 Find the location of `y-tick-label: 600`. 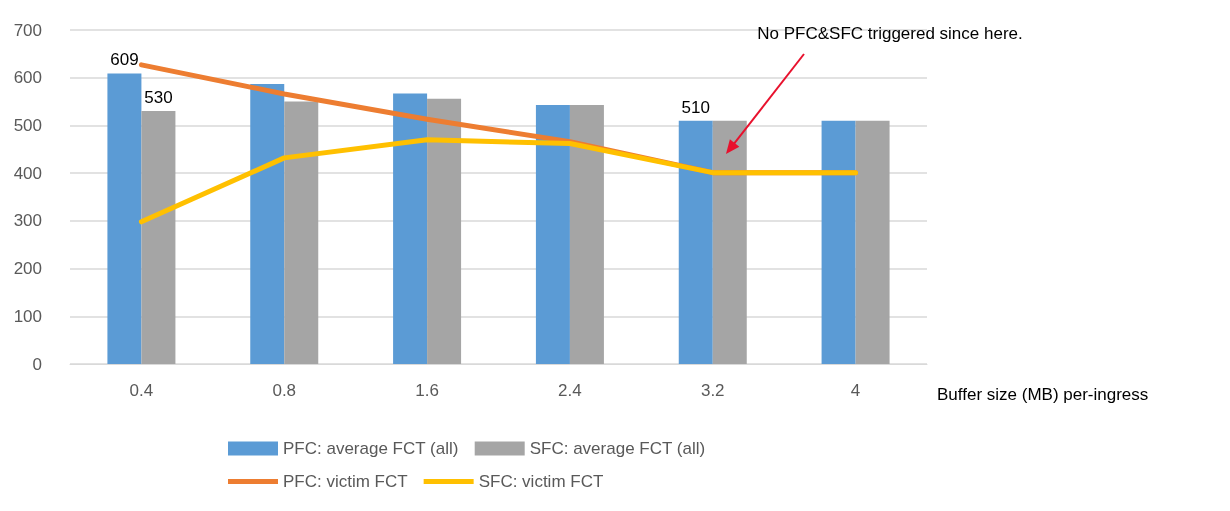

y-tick-label: 600 is located at coordinates (27, 78).